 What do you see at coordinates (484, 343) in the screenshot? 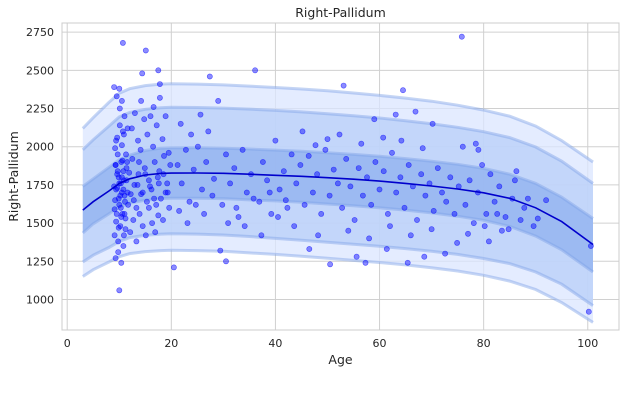
I see `x-tick-label: 80` at bounding box center [484, 343].